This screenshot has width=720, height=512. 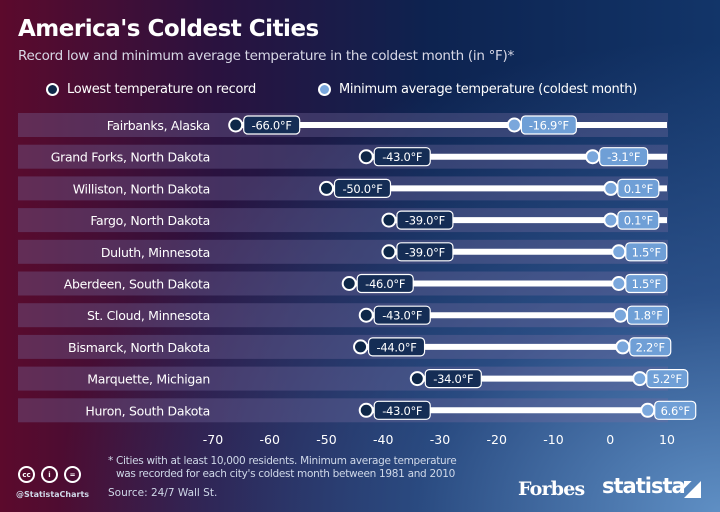 What do you see at coordinates (52, 89) in the screenshot?
I see `legend-marker-low` at bounding box center [52, 89].